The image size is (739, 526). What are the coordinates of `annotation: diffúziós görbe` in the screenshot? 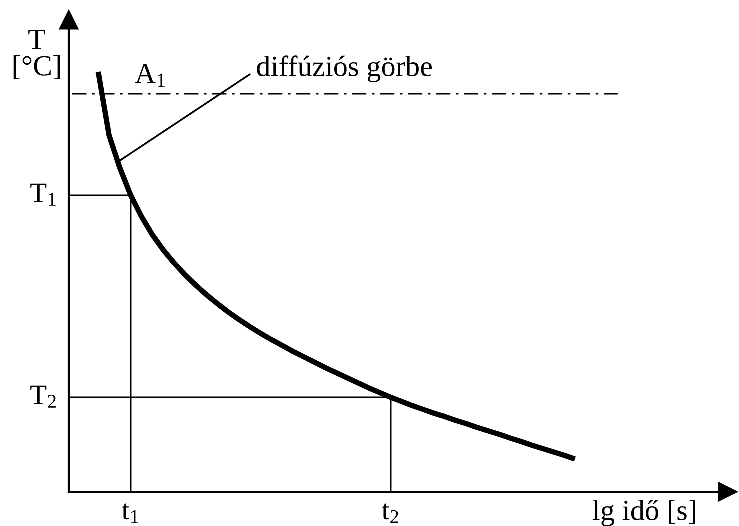 It's located at (344, 69).